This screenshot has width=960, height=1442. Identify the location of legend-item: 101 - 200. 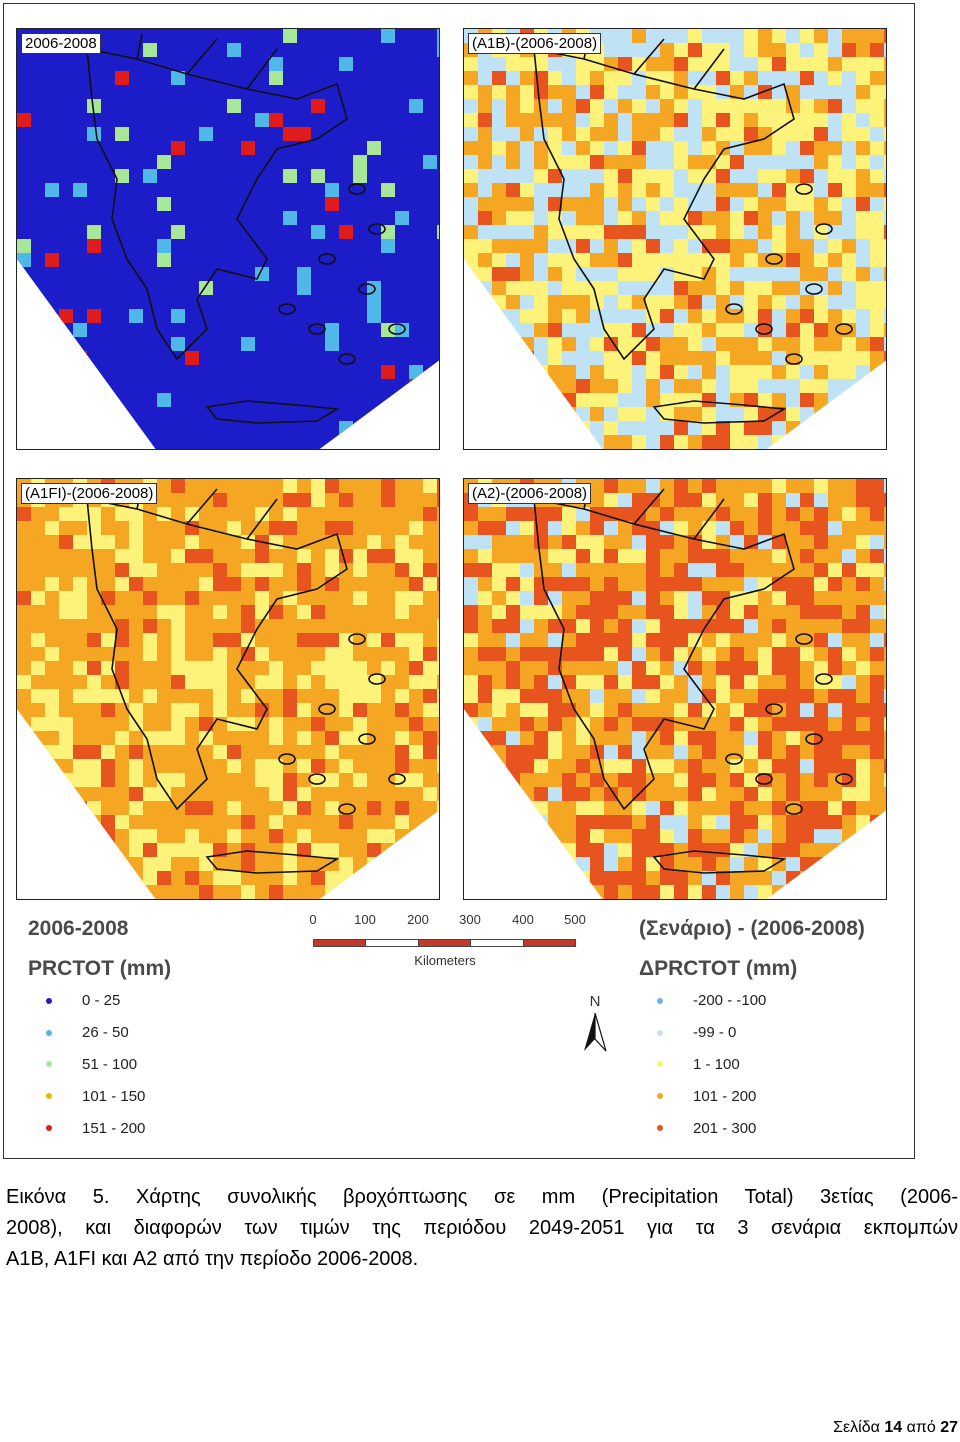
(711, 1096).